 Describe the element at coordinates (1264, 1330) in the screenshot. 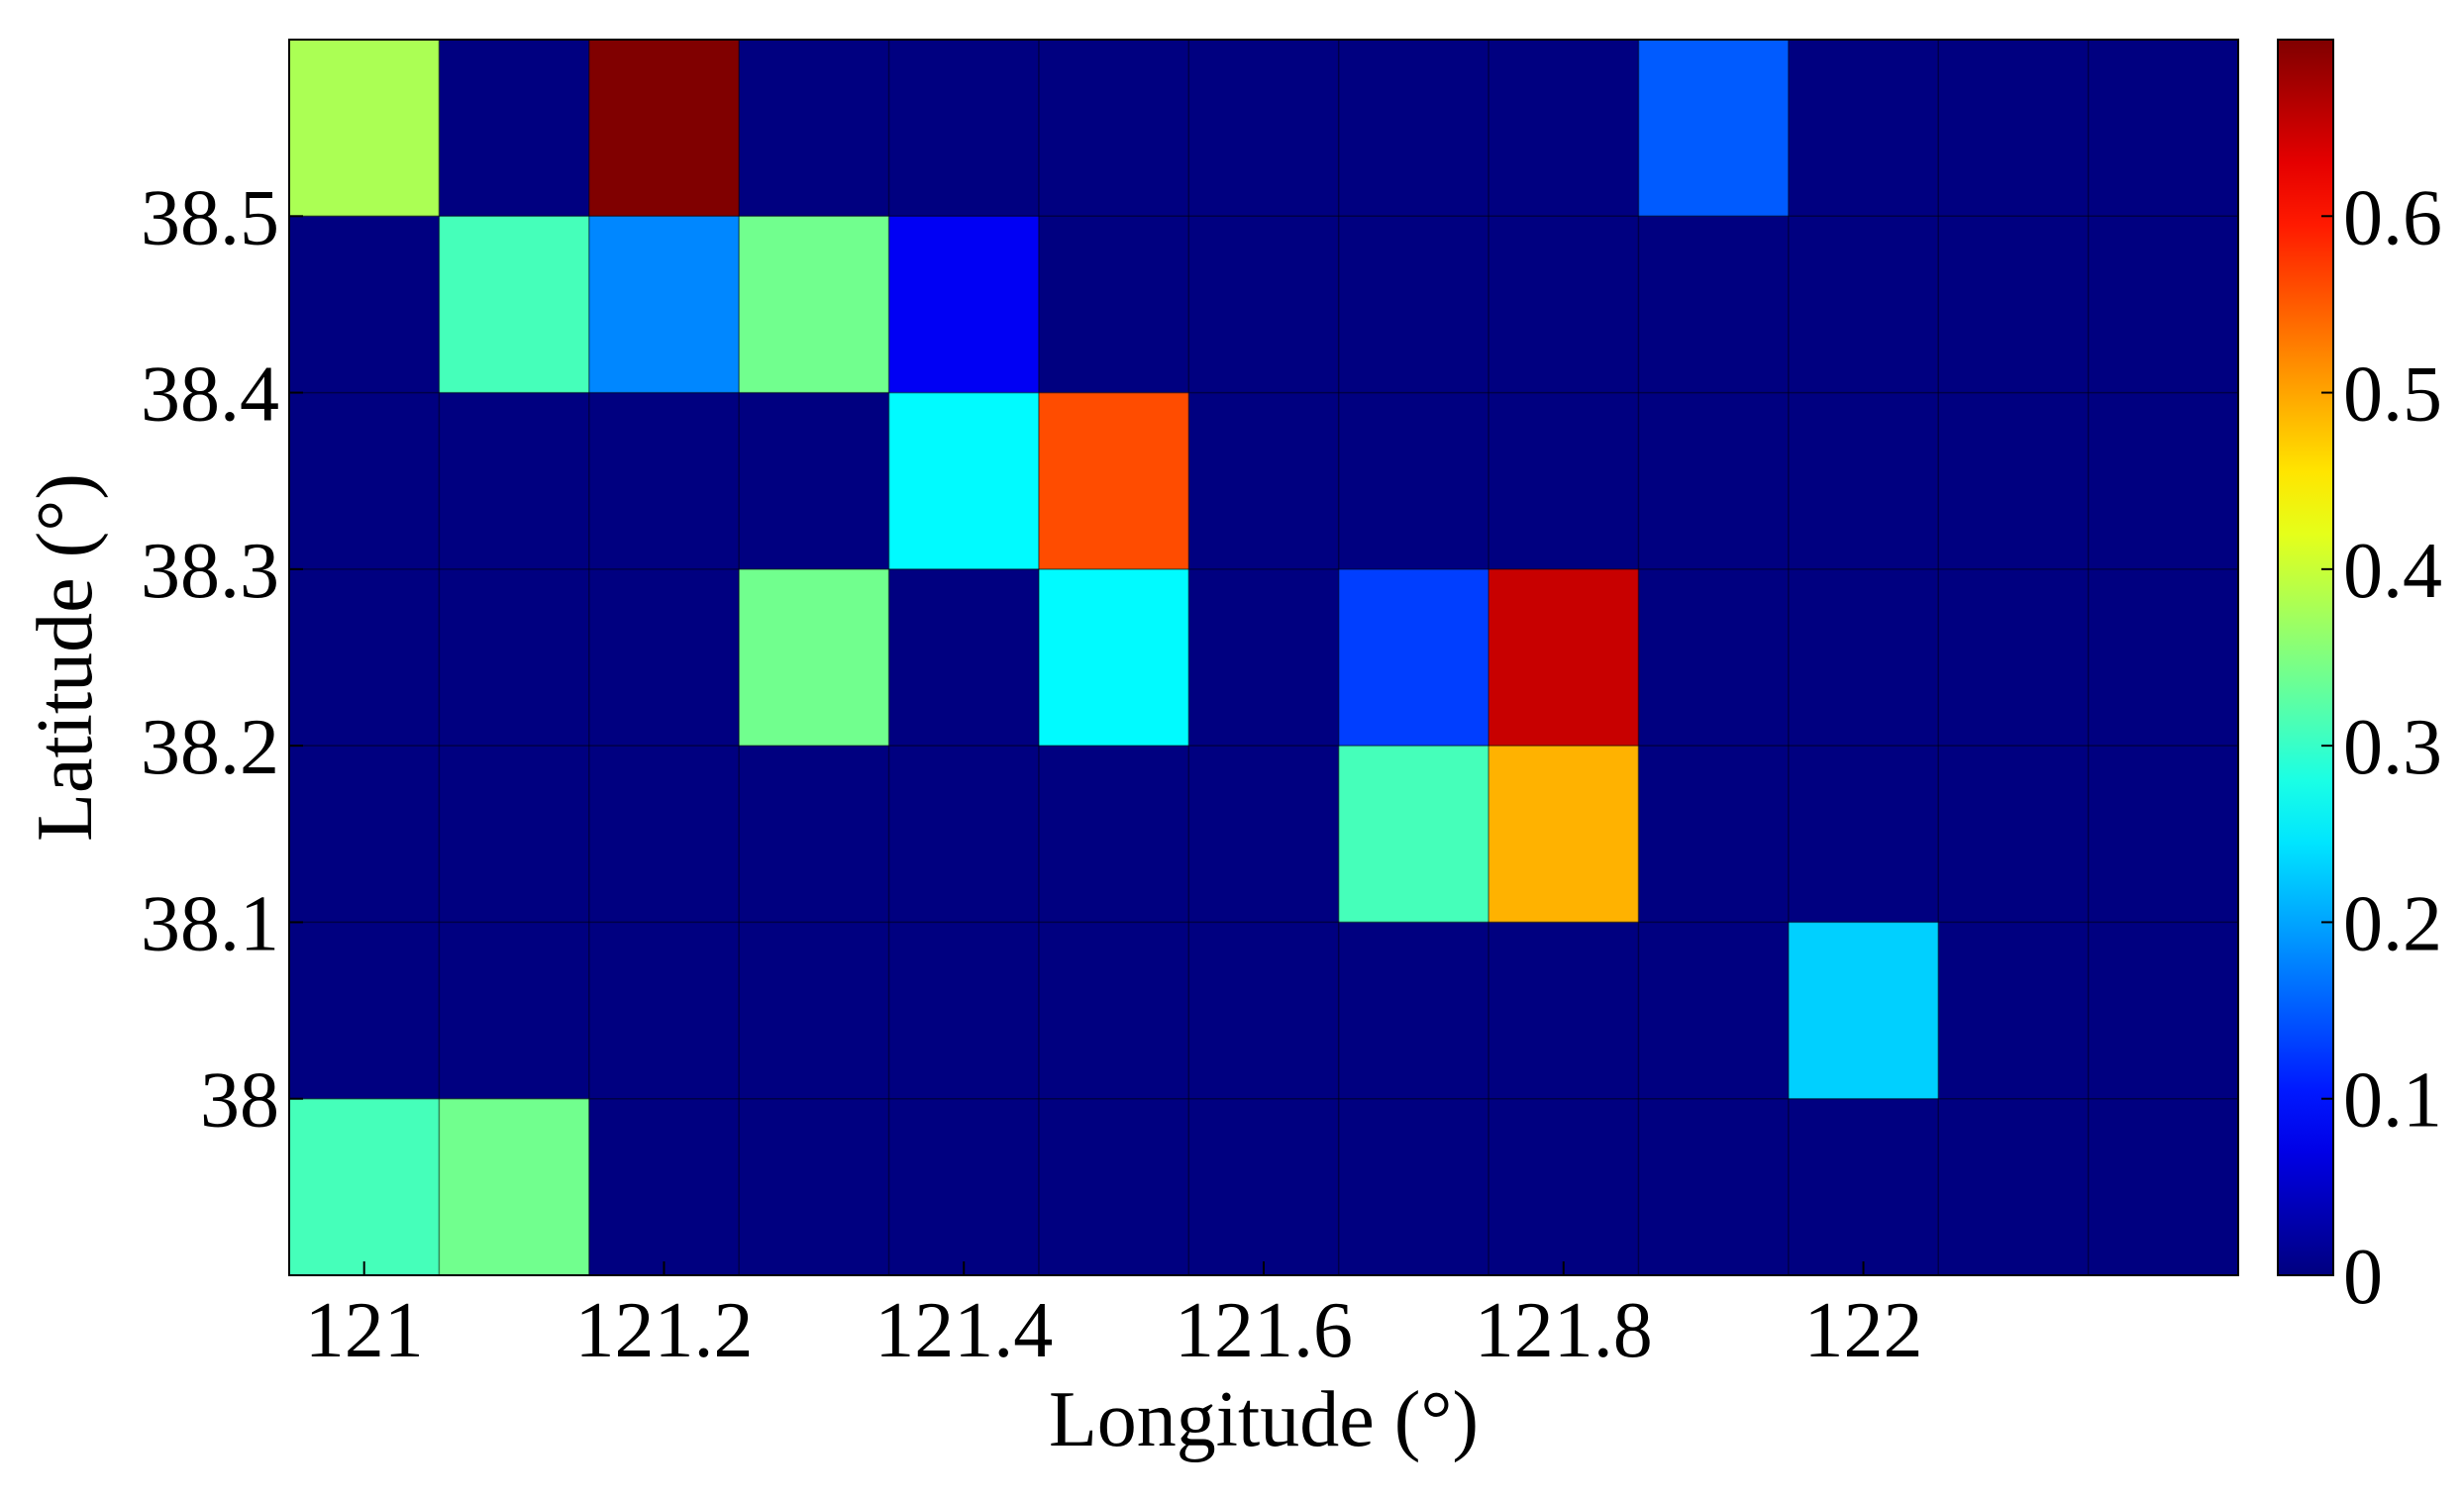

I see `x-tick-label: 121.6` at that location.